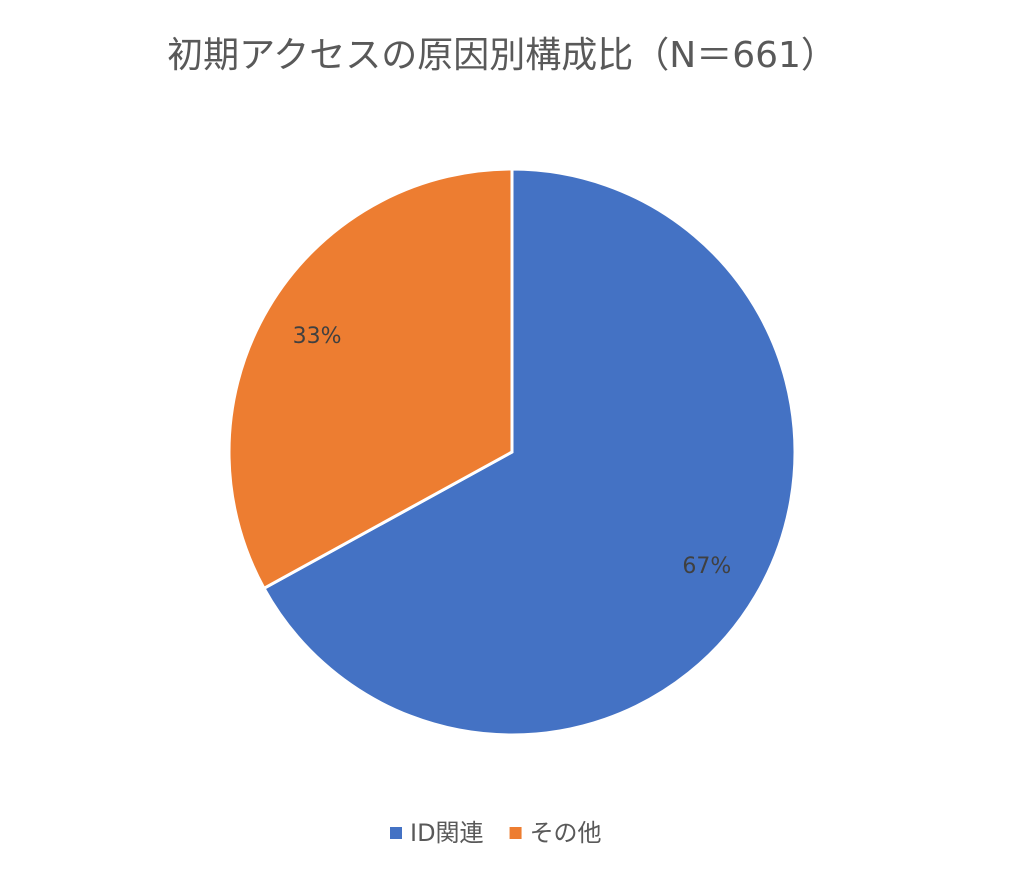 This screenshot has height=879, width=1024. What do you see at coordinates (566, 833) in the screenshot?
I see `legend-label: その他` at bounding box center [566, 833].